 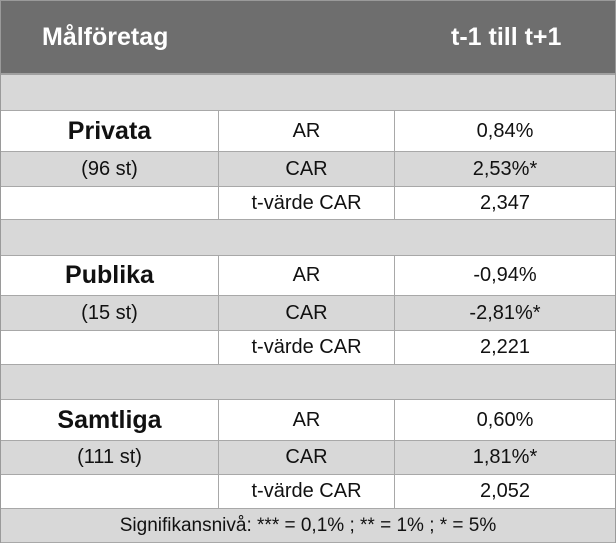 I want to click on table-row: Privata AR 0,84%, so click(x=308, y=131).